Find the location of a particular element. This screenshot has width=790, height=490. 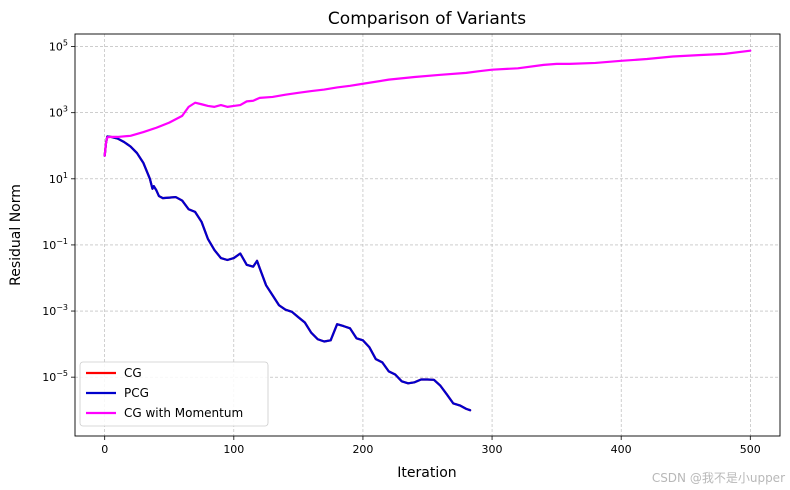

x-axis-label: Iteration is located at coordinates (426, 473).